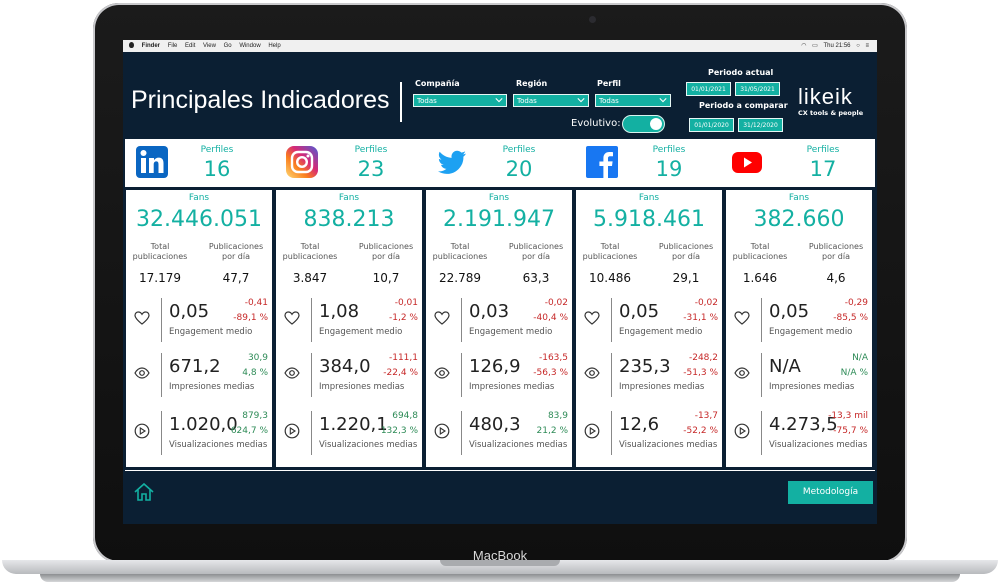  Describe the element at coordinates (209, 45) in the screenshot. I see `menu-view: View` at that location.